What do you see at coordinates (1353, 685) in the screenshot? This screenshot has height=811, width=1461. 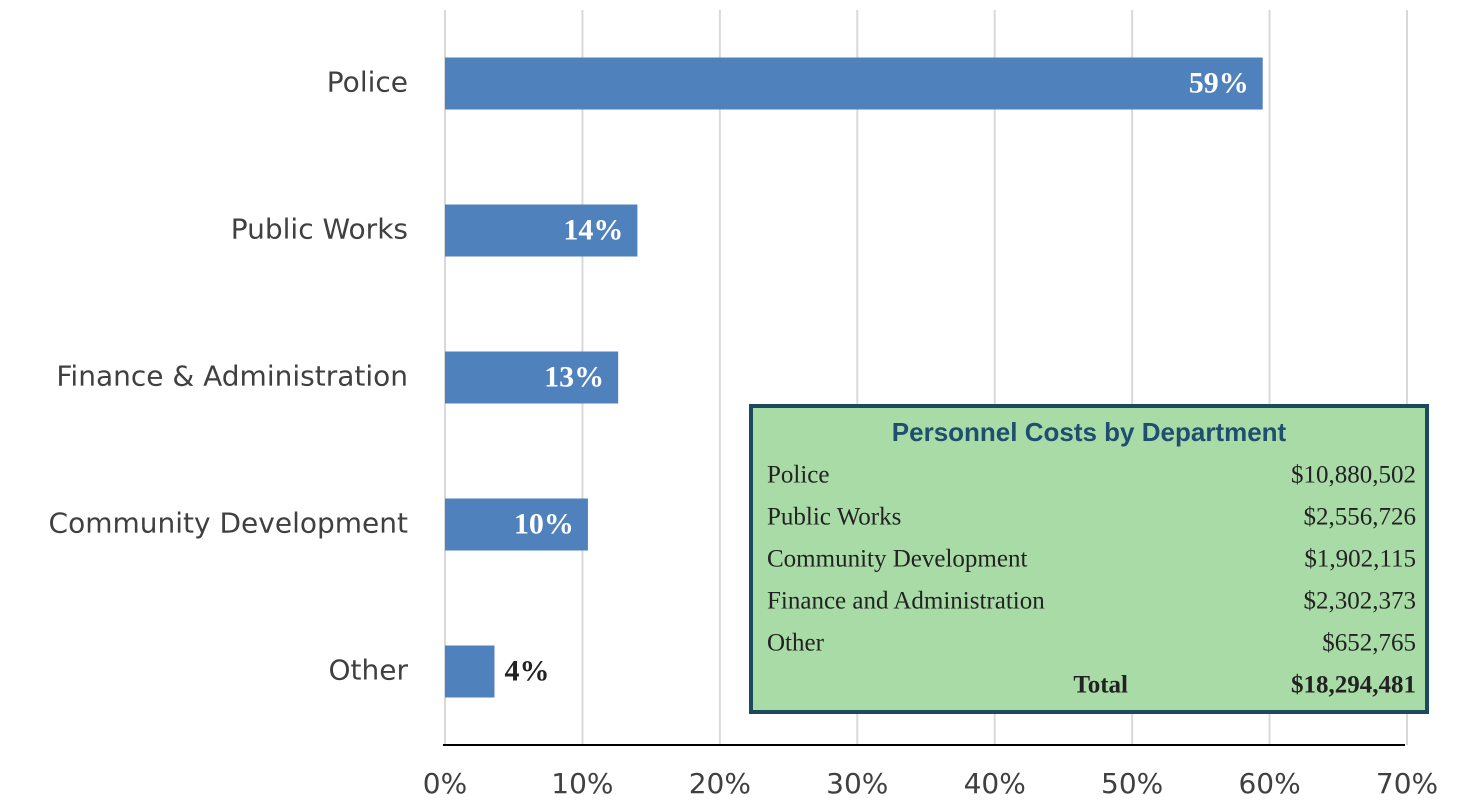 I see `table-total-amount: $18,294,481` at bounding box center [1353, 685].